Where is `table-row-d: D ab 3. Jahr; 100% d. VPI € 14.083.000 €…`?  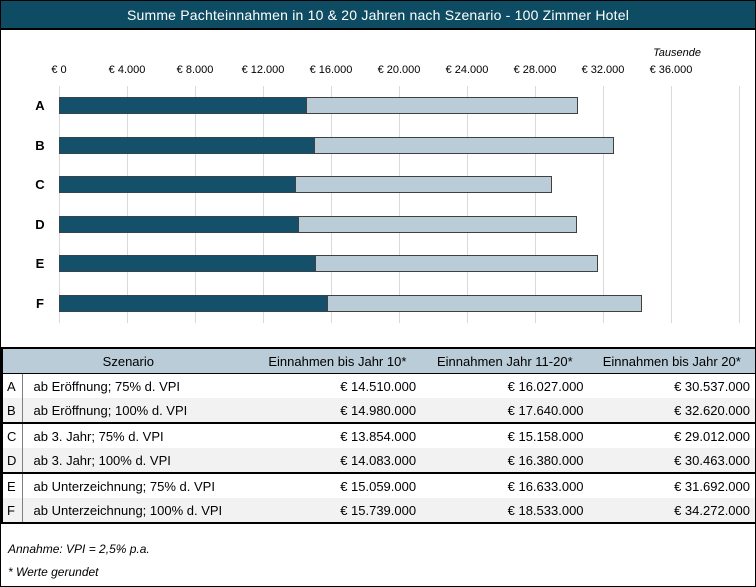 table-row-d: D ab 3. Jahr; 100% d. VPI € 14.083.000 €… is located at coordinates (378, 461).